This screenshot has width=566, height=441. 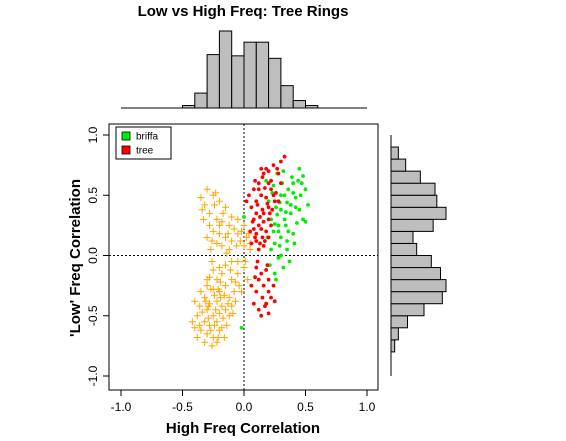 What do you see at coordinates (93, 315) in the screenshot?
I see `y-tick-label: -0.5` at bounding box center [93, 315].